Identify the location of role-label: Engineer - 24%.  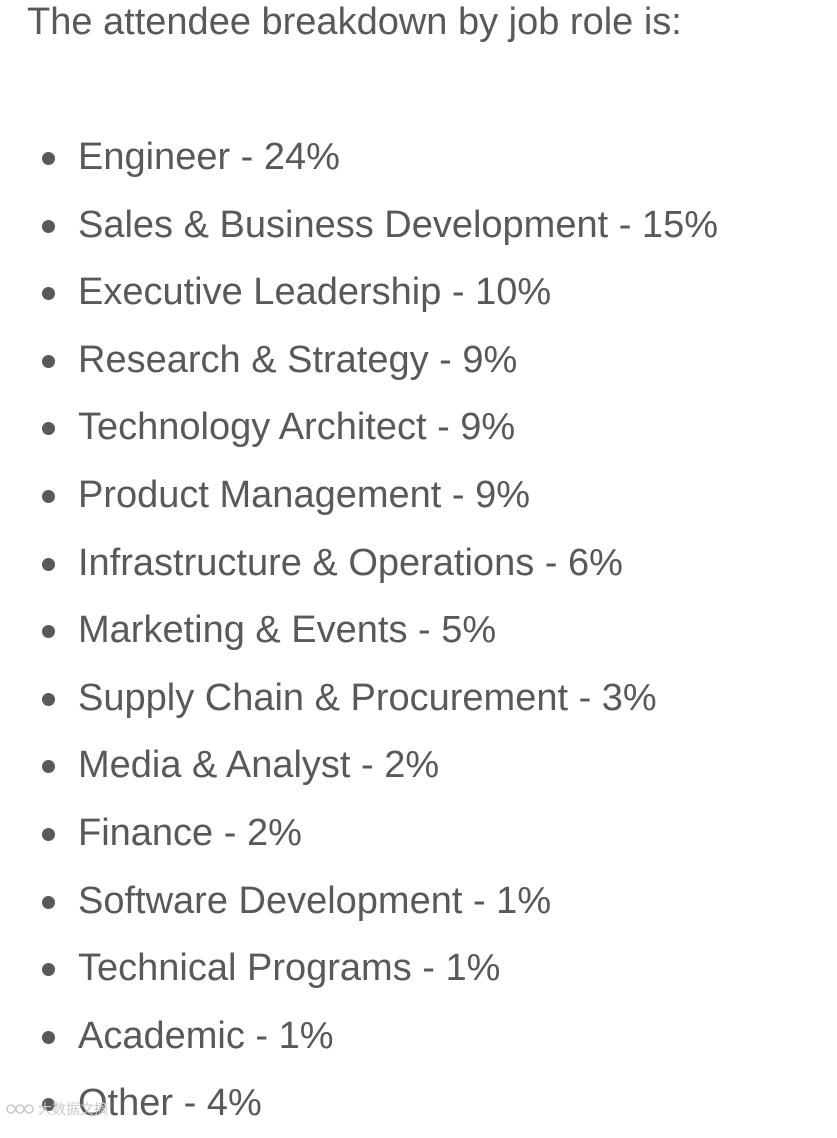
(209, 157).